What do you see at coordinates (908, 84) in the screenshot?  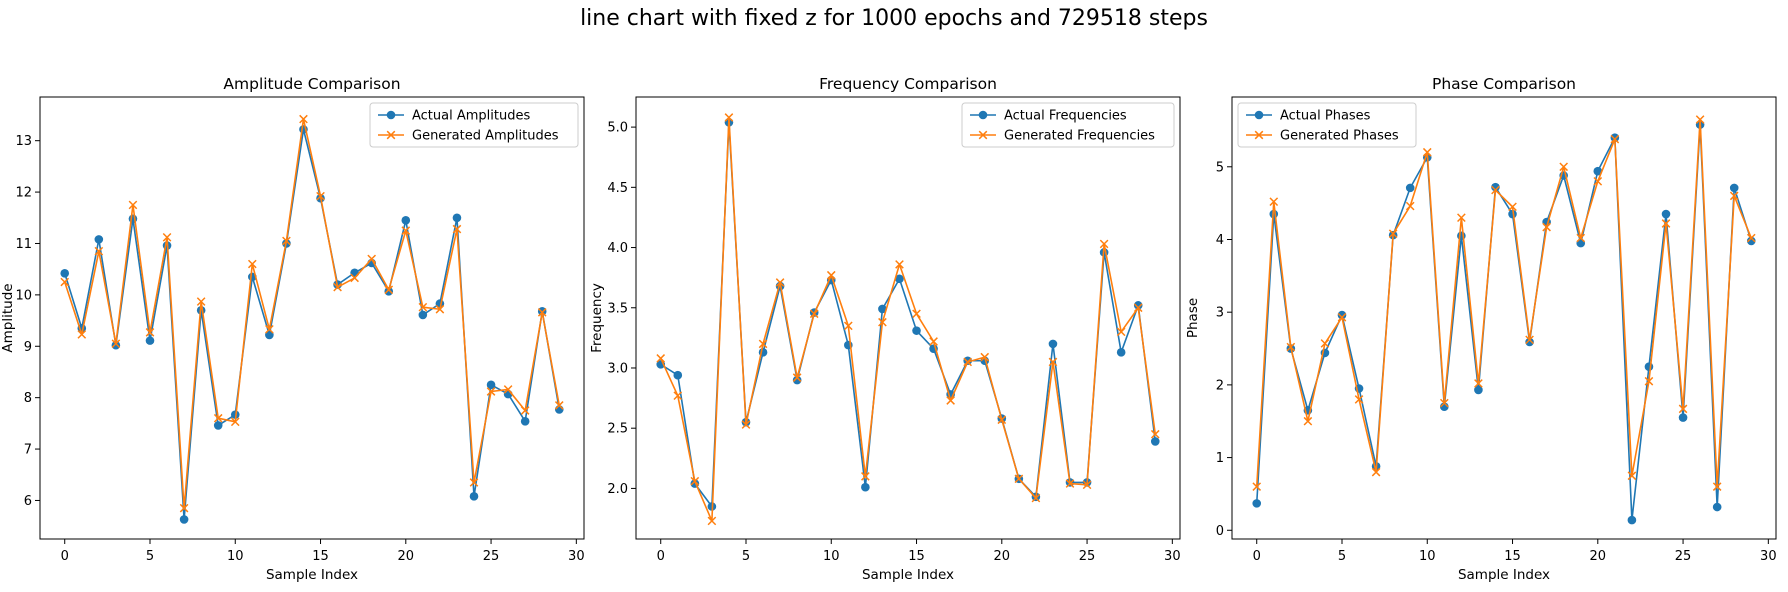 I see `frequency-title: Frequency Comparison` at bounding box center [908, 84].